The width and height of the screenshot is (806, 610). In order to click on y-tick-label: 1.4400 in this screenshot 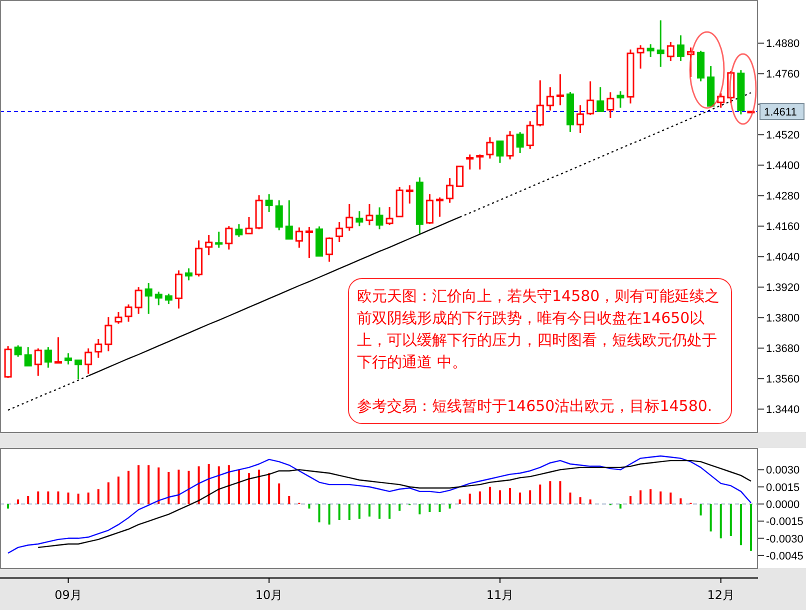, I will do `click(783, 166)`.